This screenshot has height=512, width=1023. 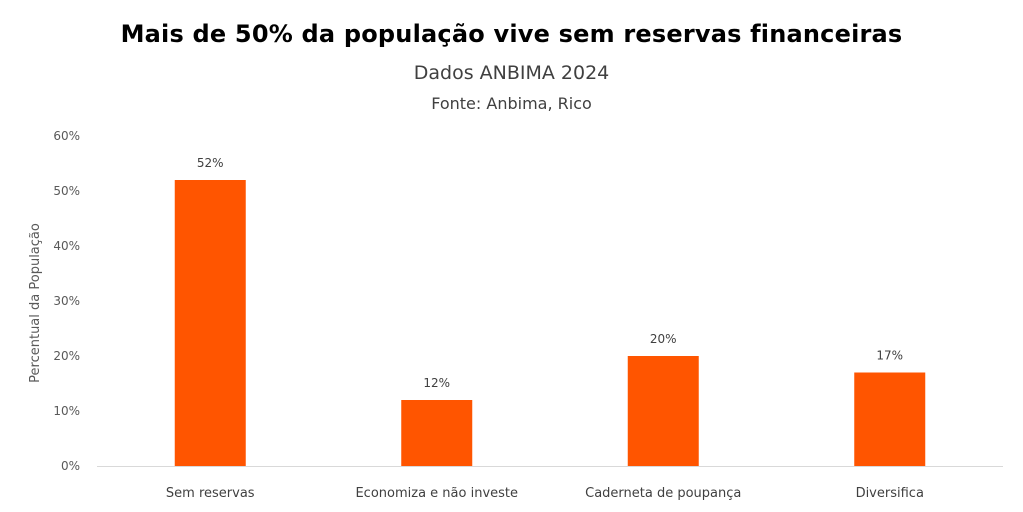 I want to click on y-tick-label: 30%, so click(x=66, y=301).